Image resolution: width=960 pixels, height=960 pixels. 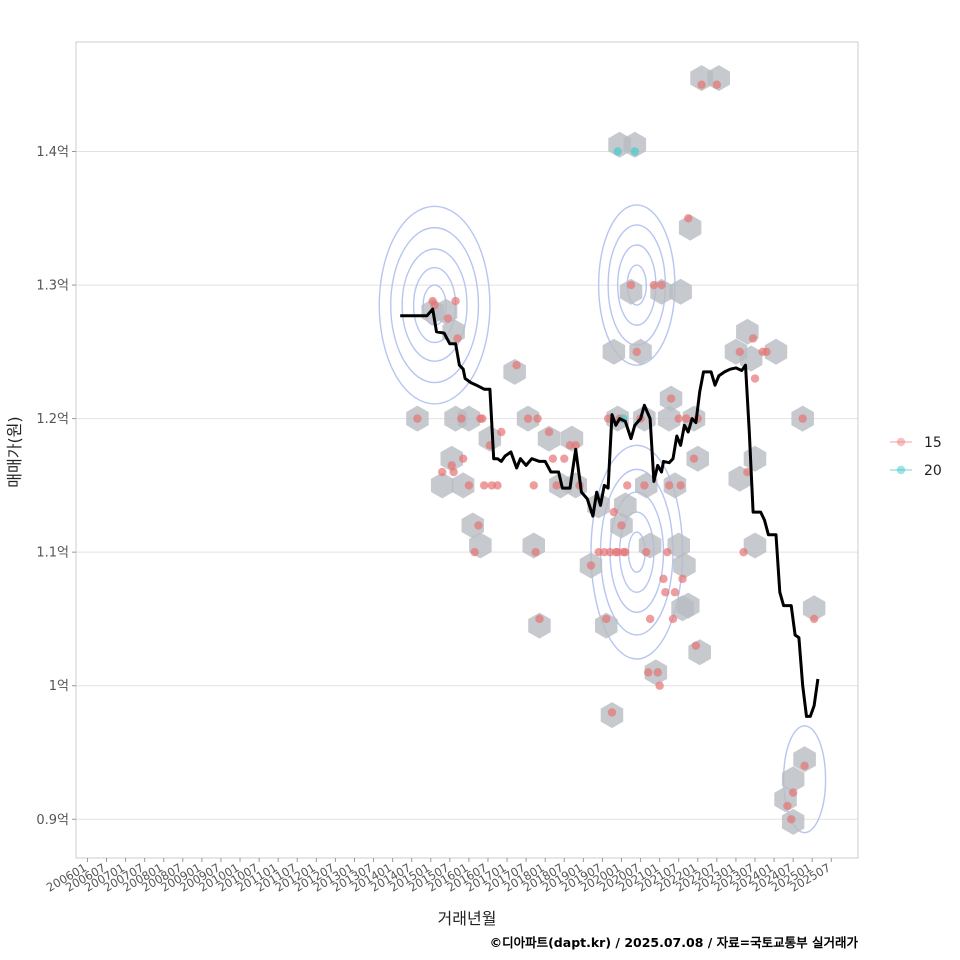 What do you see at coordinates (56, 486) in the screenshot?
I see `y-axis-ticks: 0.9억 1억 1.1억 1.2억 1.3억 1.4억` at bounding box center [56, 486].